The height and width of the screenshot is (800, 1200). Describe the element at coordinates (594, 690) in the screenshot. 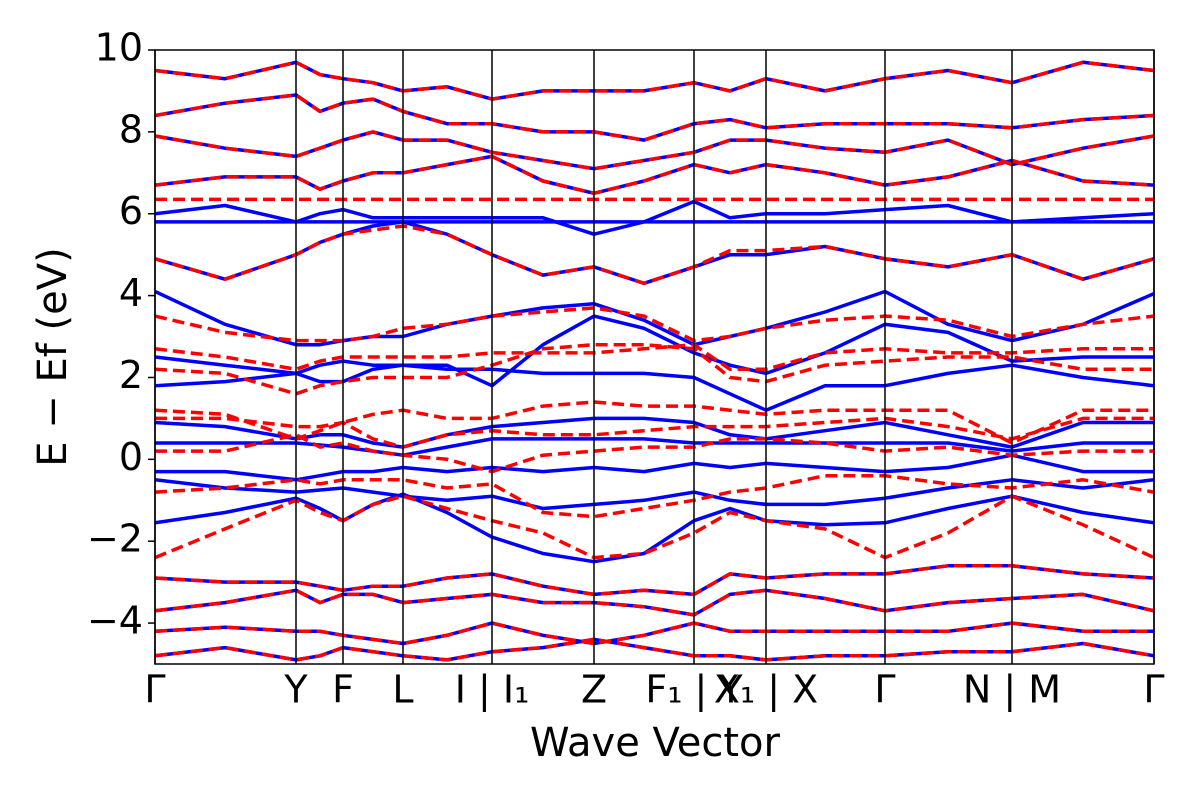

I see `x-tick-label: Z` at that location.